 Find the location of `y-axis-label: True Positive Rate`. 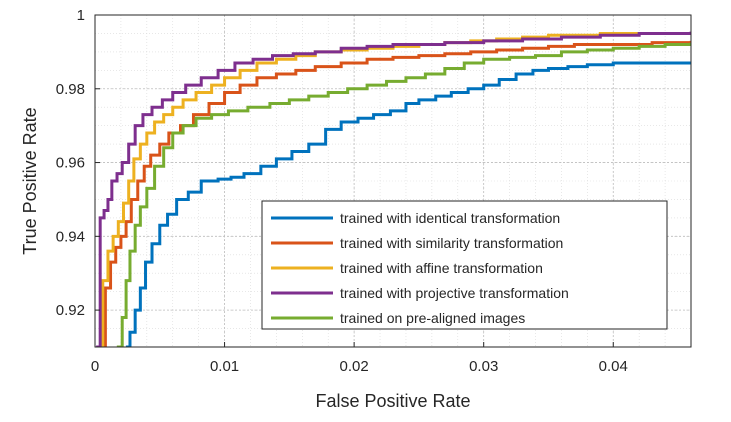

y-axis-label: True Positive Rate is located at coordinates (30, 180).